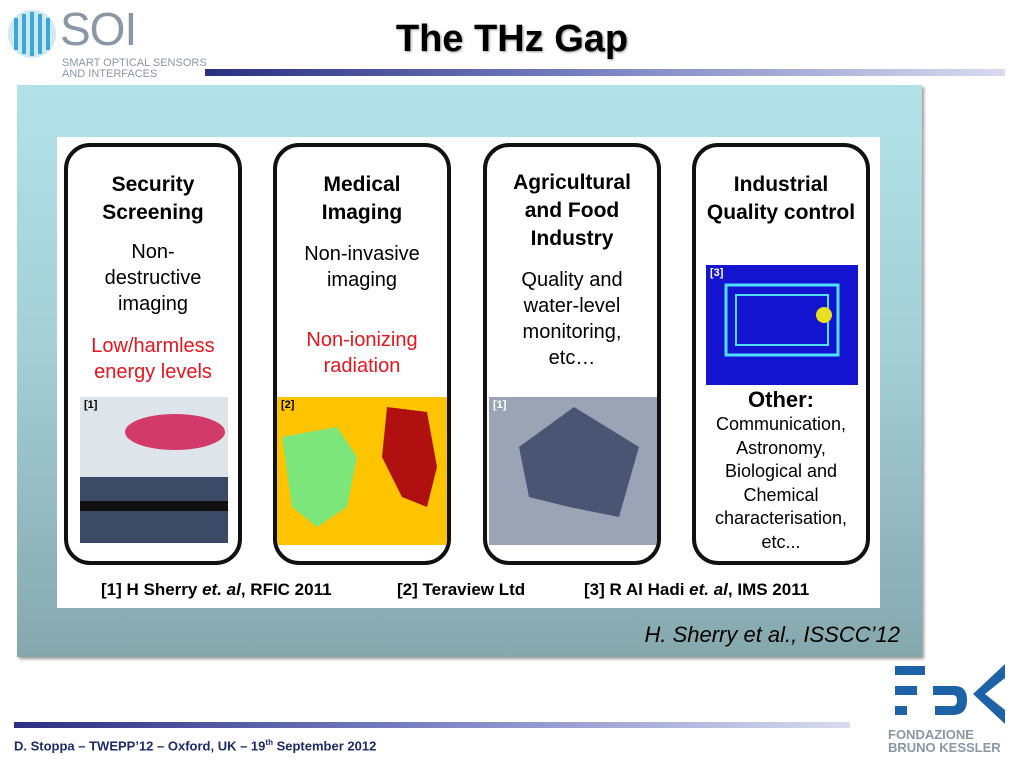  I want to click on ref-text: [1] H Sherry, so click(152, 589).